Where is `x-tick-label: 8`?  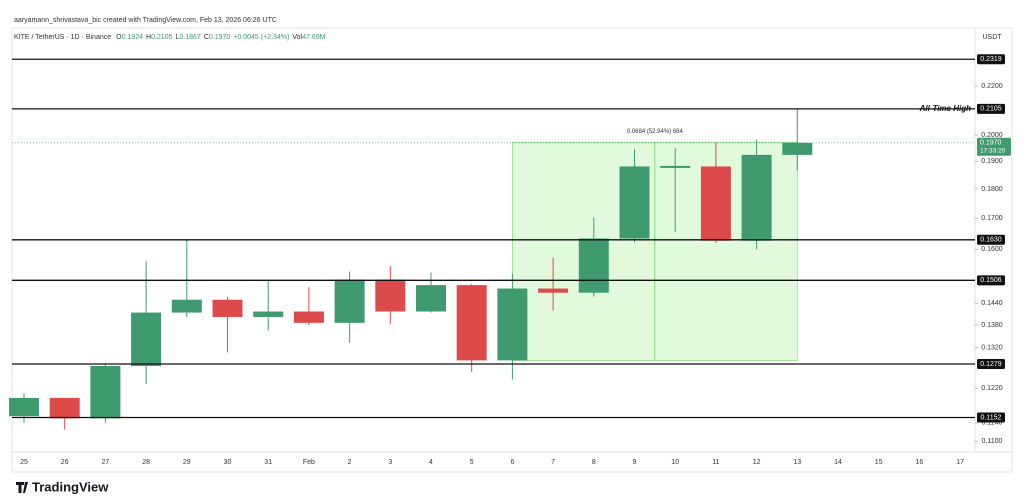 x-tick-label: 8 is located at coordinates (594, 462).